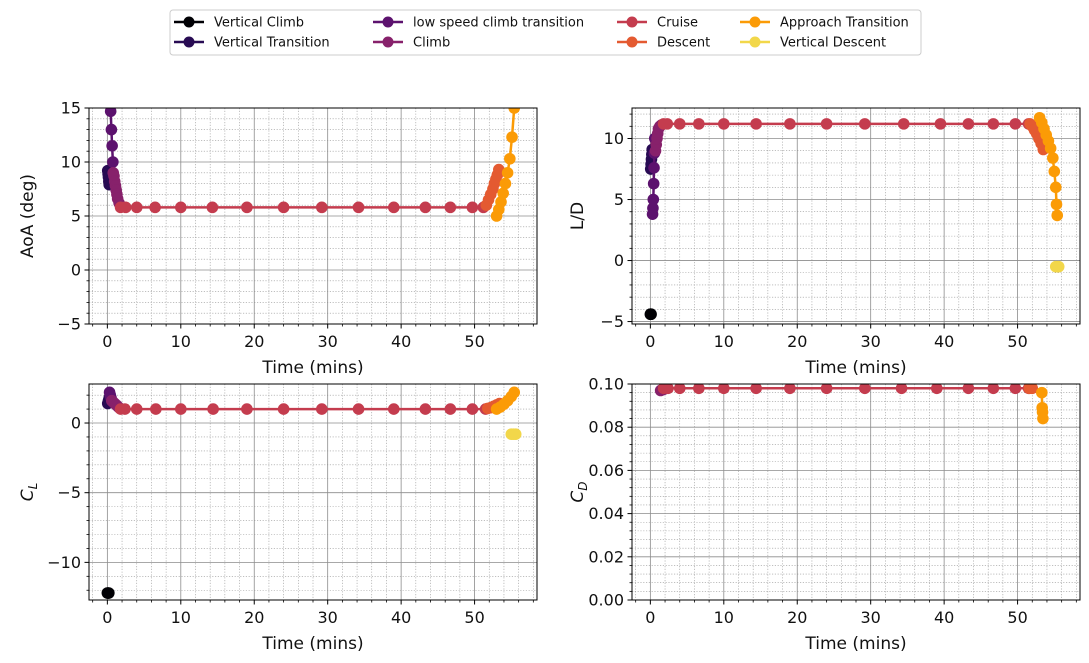 The image size is (1089, 663). What do you see at coordinates (478, 23) in the screenshot?
I see `legend-entry: low speed climb transition` at bounding box center [478, 23].